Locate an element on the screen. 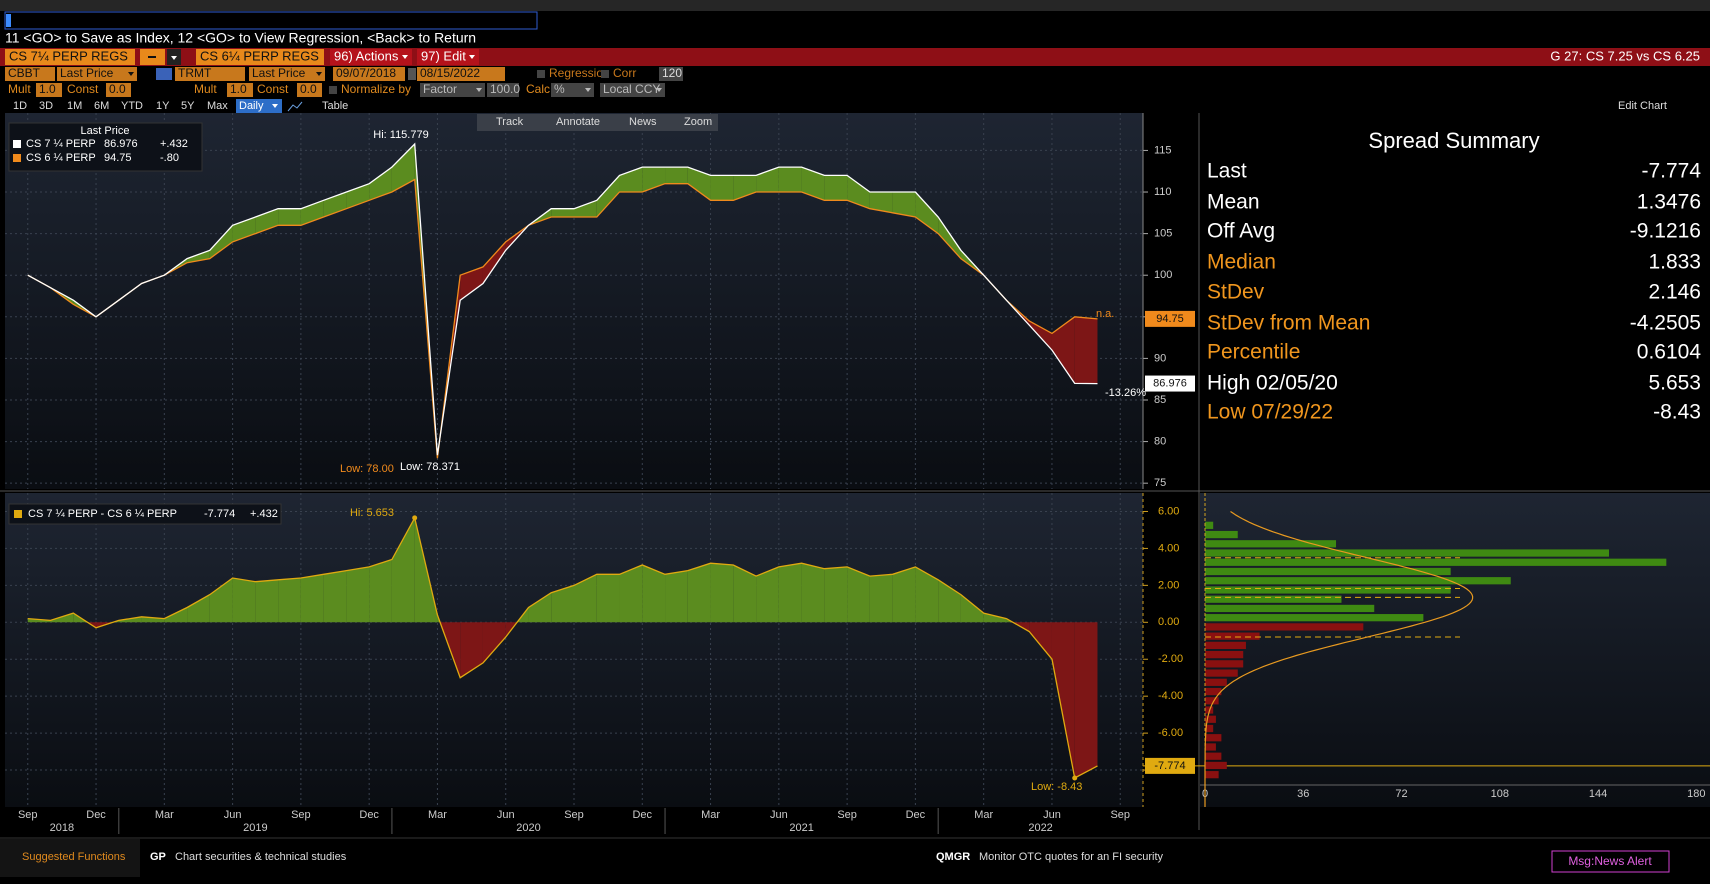  input is located at coordinates (503, 90).